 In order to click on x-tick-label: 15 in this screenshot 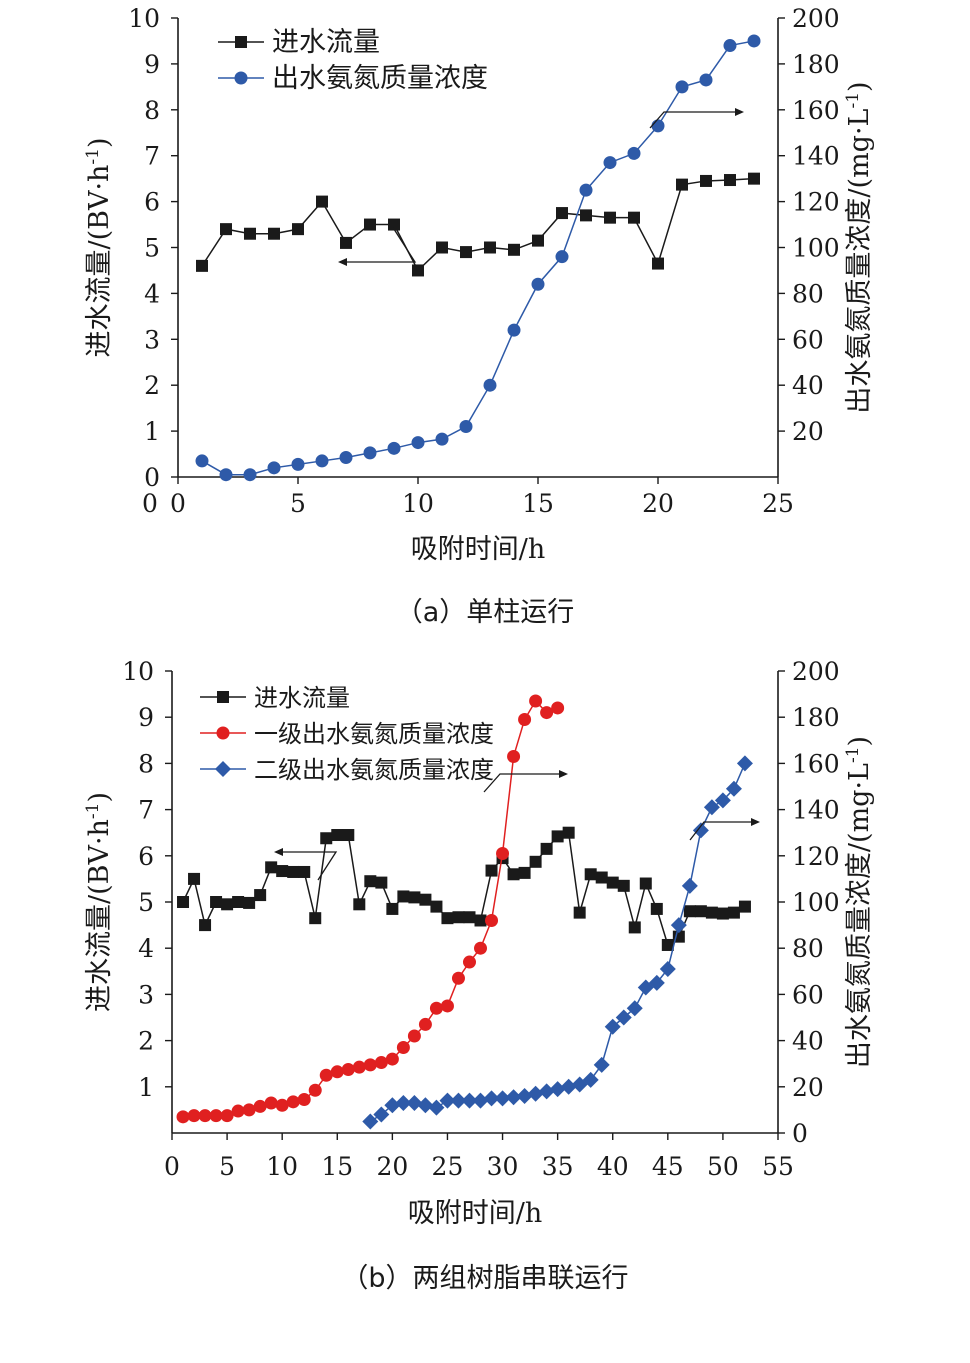, I will do `click(337, 1166)`.